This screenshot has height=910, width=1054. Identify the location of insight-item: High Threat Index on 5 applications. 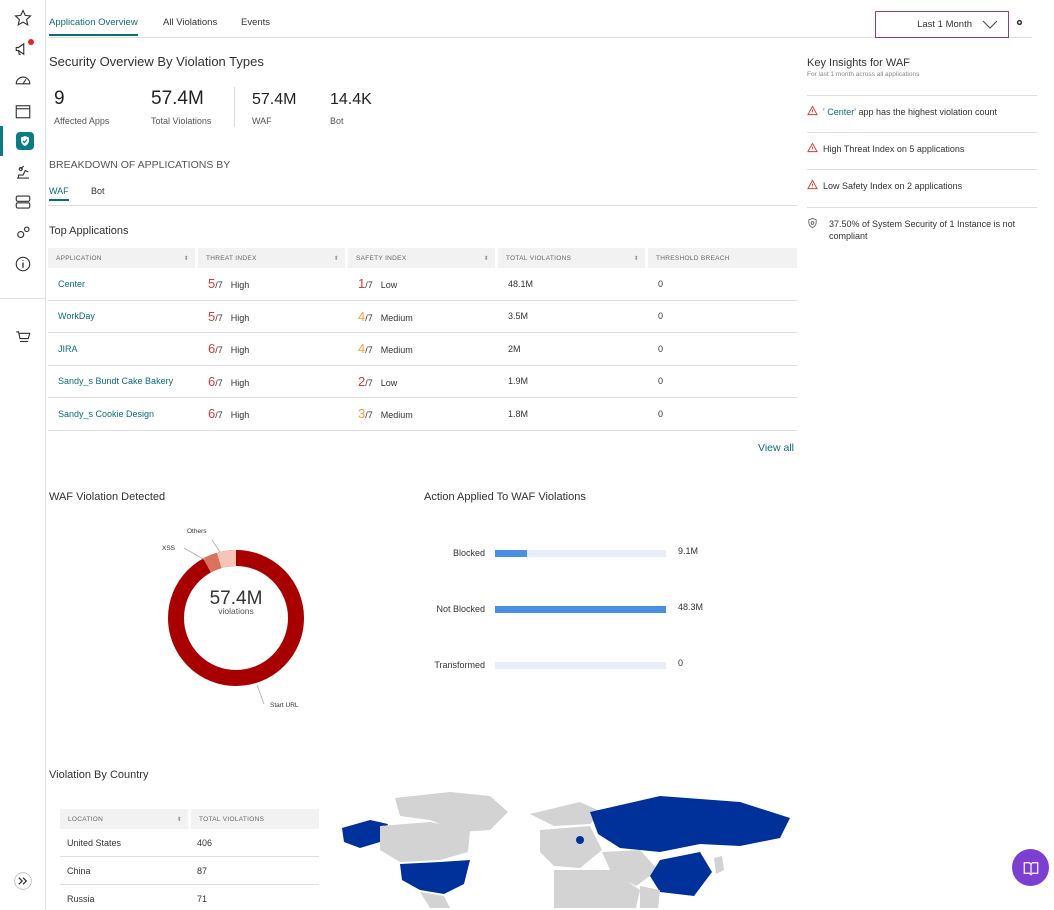
(922, 151).